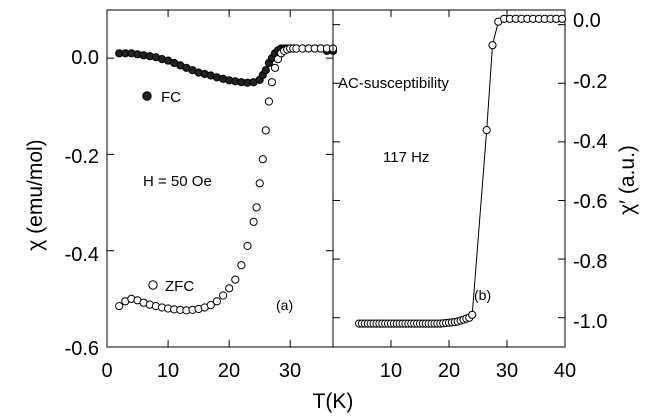  What do you see at coordinates (482, 295) in the screenshot?
I see `panel-b-tag: (b)` at bounding box center [482, 295].